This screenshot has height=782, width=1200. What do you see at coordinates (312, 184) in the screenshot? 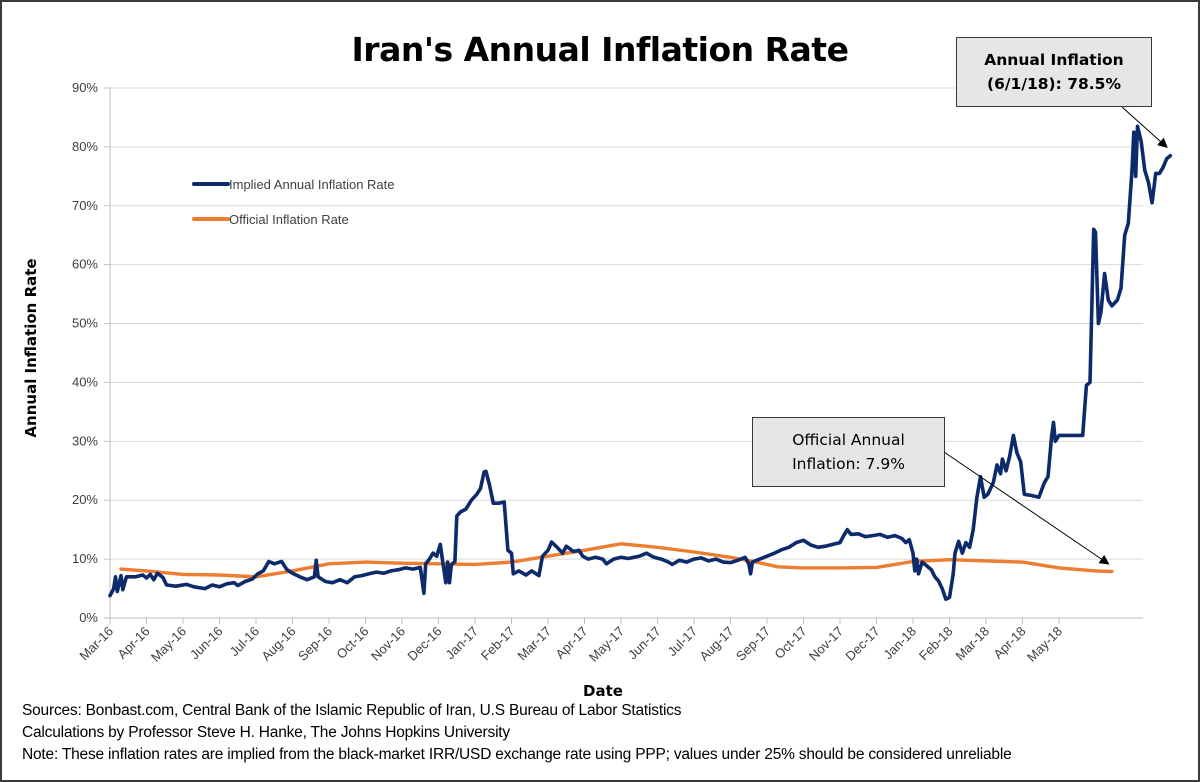
I see `legend-implied-label: Implied Annual Inflation Rate` at bounding box center [312, 184].